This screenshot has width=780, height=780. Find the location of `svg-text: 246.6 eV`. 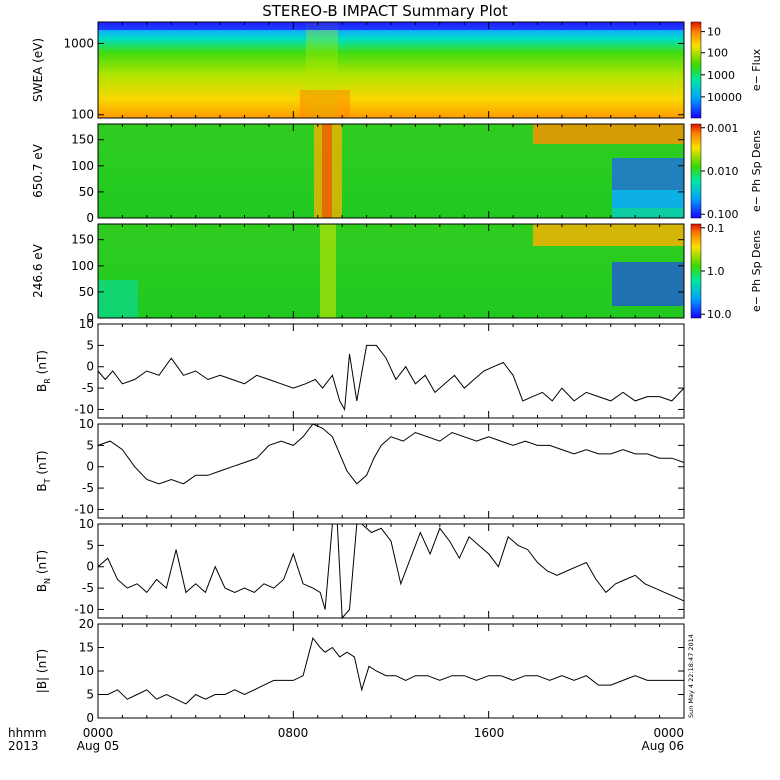

svg-text: 246.6 eV is located at coordinates (38, 270).